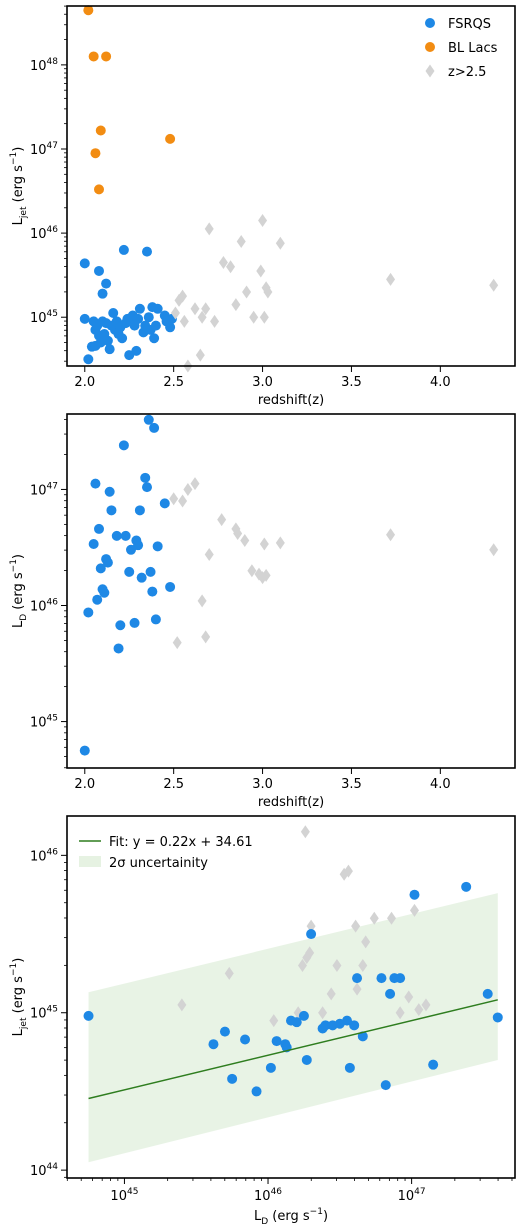 The height and width of the screenshot is (1225, 520). Describe the element at coordinates (19, 591) in the screenshot. I see `y-axis-label: LD (erg s−1)` at that location.